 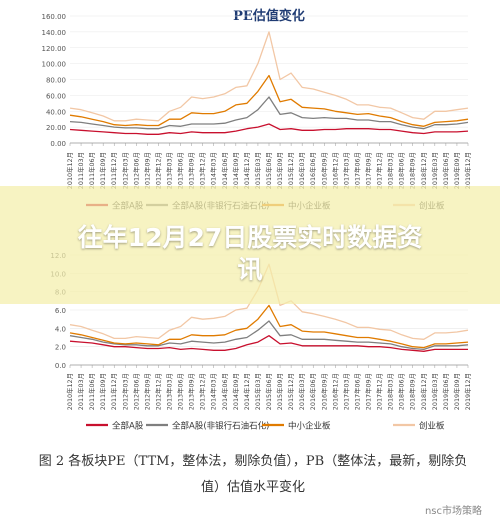 What do you see at coordinates (453, 511) in the screenshot?
I see `watermark-text: nsc市场策略` at bounding box center [453, 511].